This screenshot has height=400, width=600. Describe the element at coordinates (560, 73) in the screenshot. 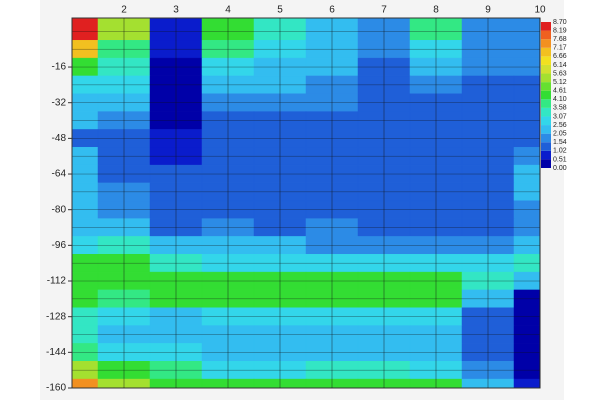

I see `colorbar-label: 5.63` at that location.